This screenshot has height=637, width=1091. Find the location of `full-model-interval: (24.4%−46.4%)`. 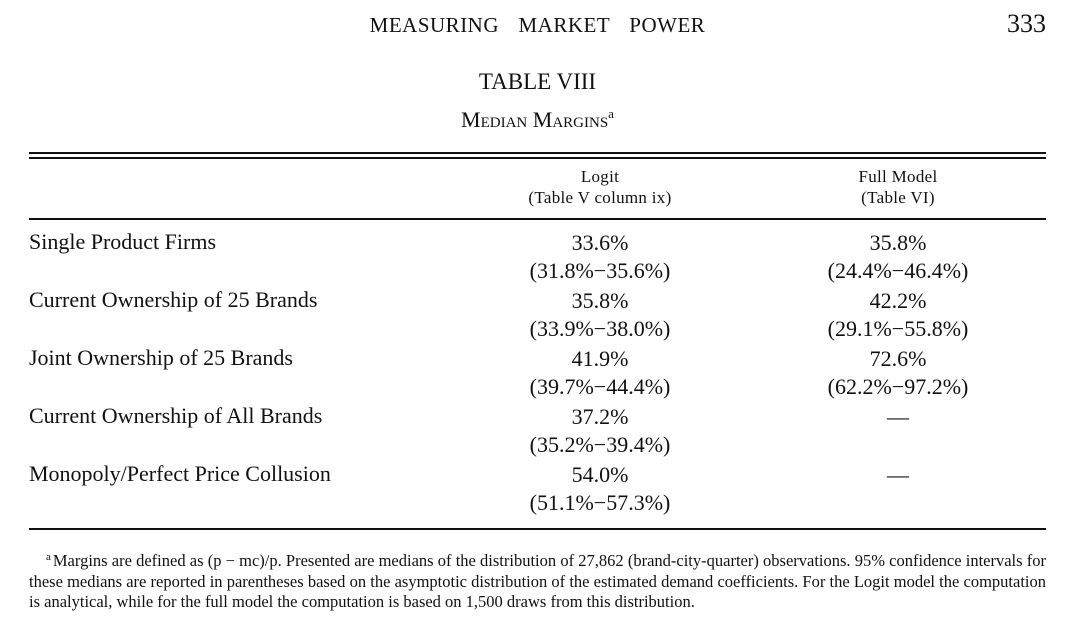

full-model-interval: (24.4%−46.4%) is located at coordinates (898, 270).